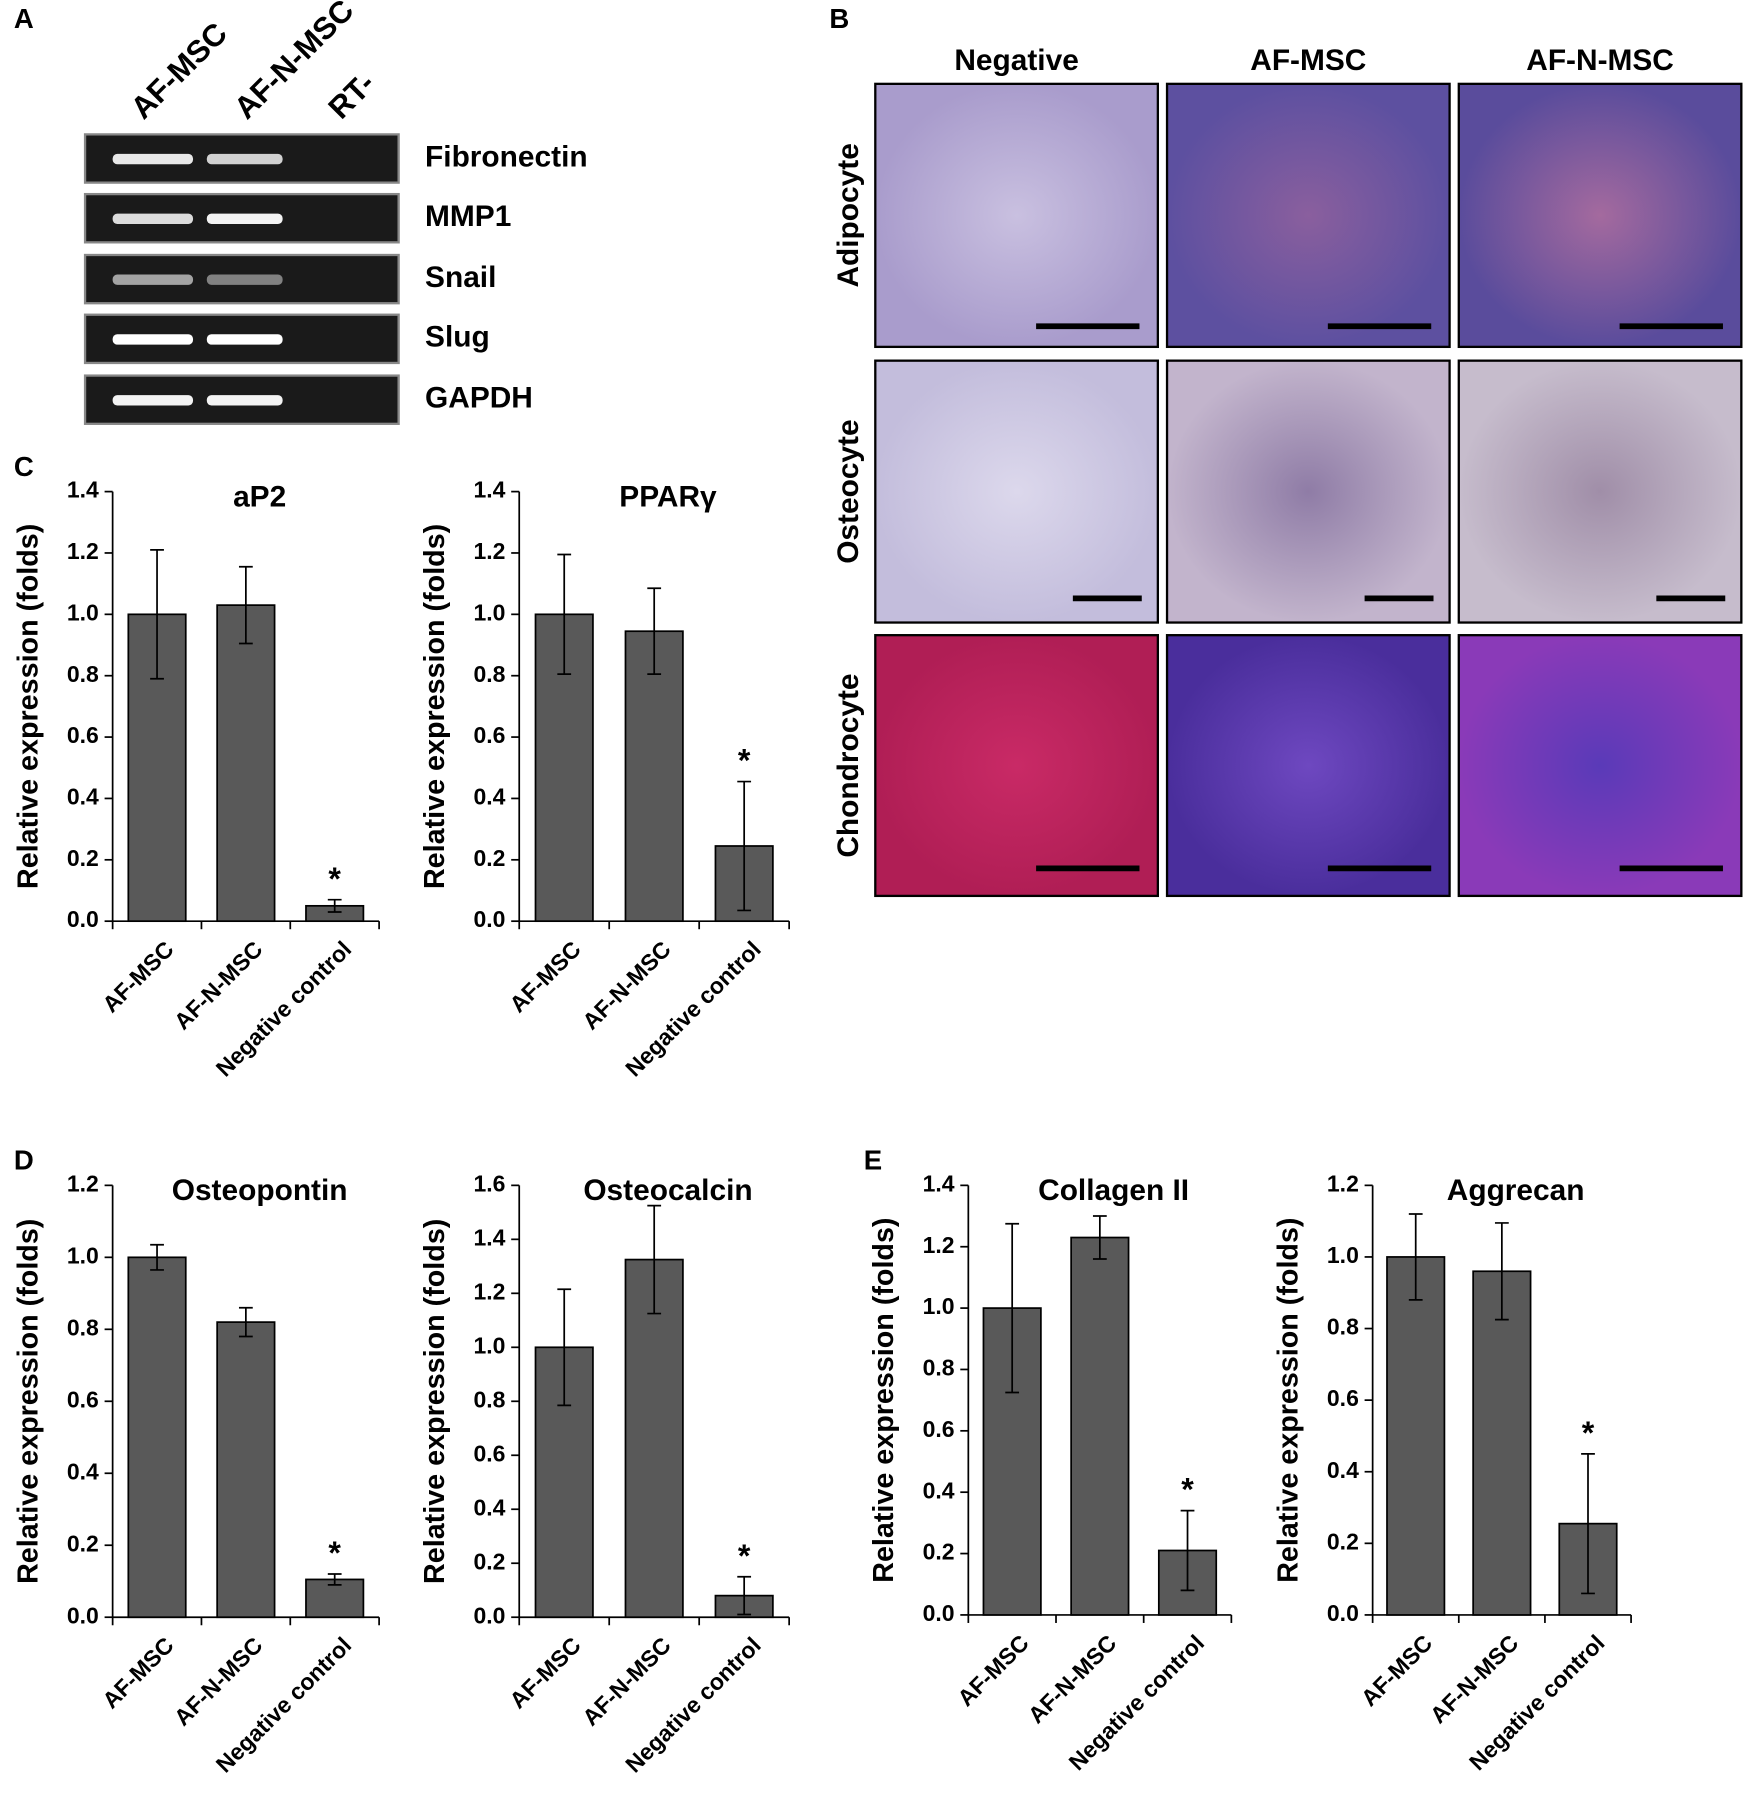  What do you see at coordinates (506, 156) in the screenshot?
I see `gene-label: Fibronectin` at bounding box center [506, 156].